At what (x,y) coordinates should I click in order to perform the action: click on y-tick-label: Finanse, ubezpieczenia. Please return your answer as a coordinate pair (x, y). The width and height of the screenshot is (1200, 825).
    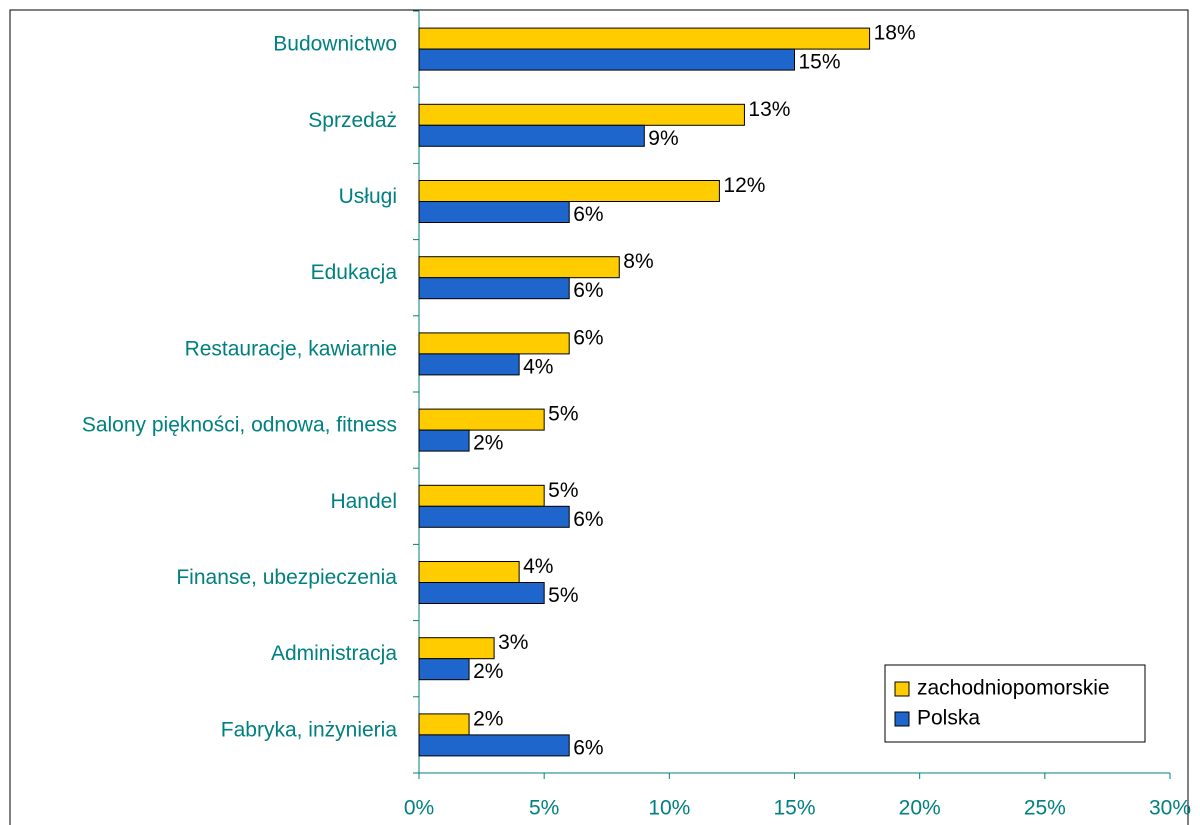
    Looking at the image, I should click on (286, 577).